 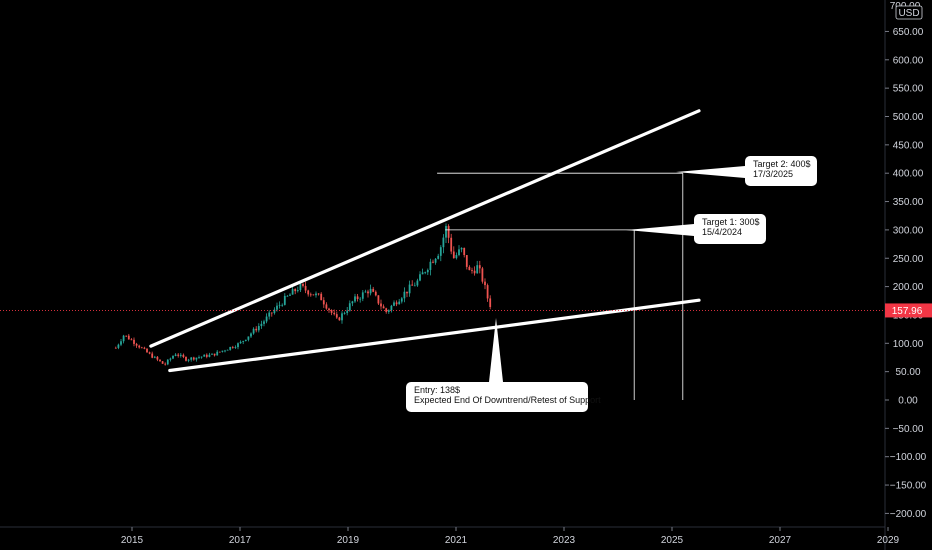 What do you see at coordinates (437, 390) in the screenshot?
I see `callout-text: Entry: 138$` at bounding box center [437, 390].